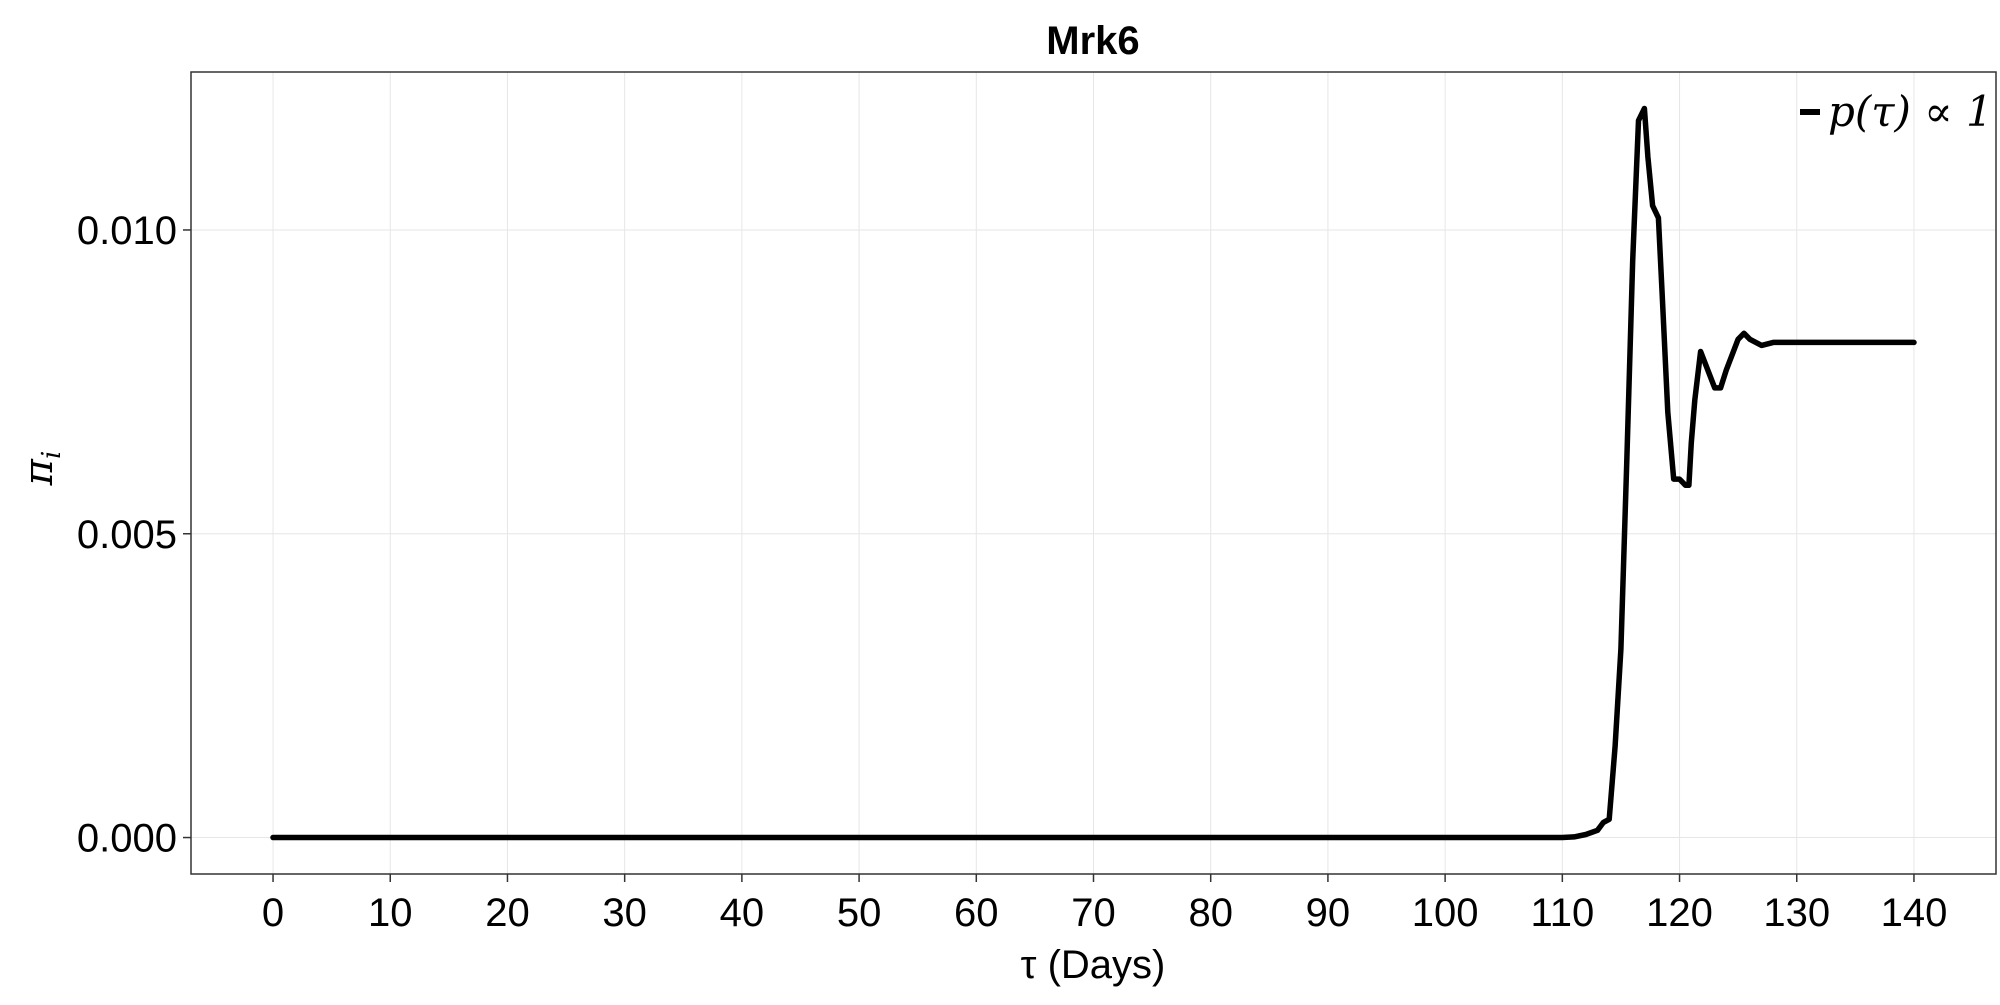  Describe the element at coordinates (1562, 913) in the screenshot. I see `x-tick-label: 110` at that location.